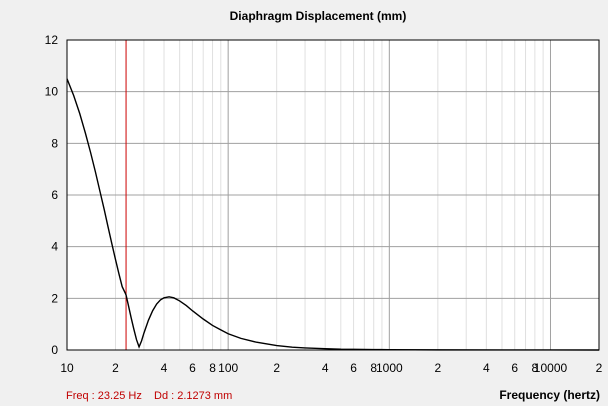  What do you see at coordinates (318, 16) in the screenshot?
I see `chart-title: Diaphragm Displacement (mm)` at bounding box center [318, 16].